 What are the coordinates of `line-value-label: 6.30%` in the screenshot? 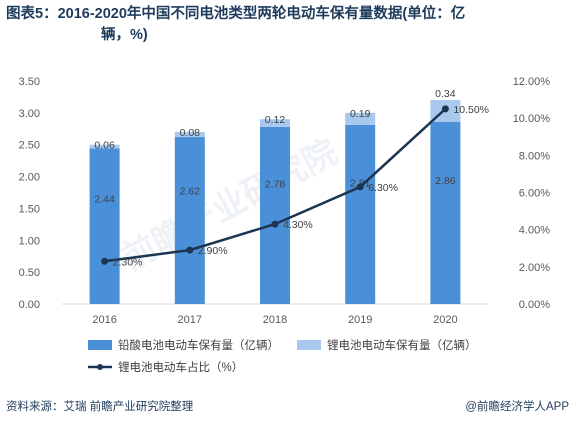 It's located at (383, 188).